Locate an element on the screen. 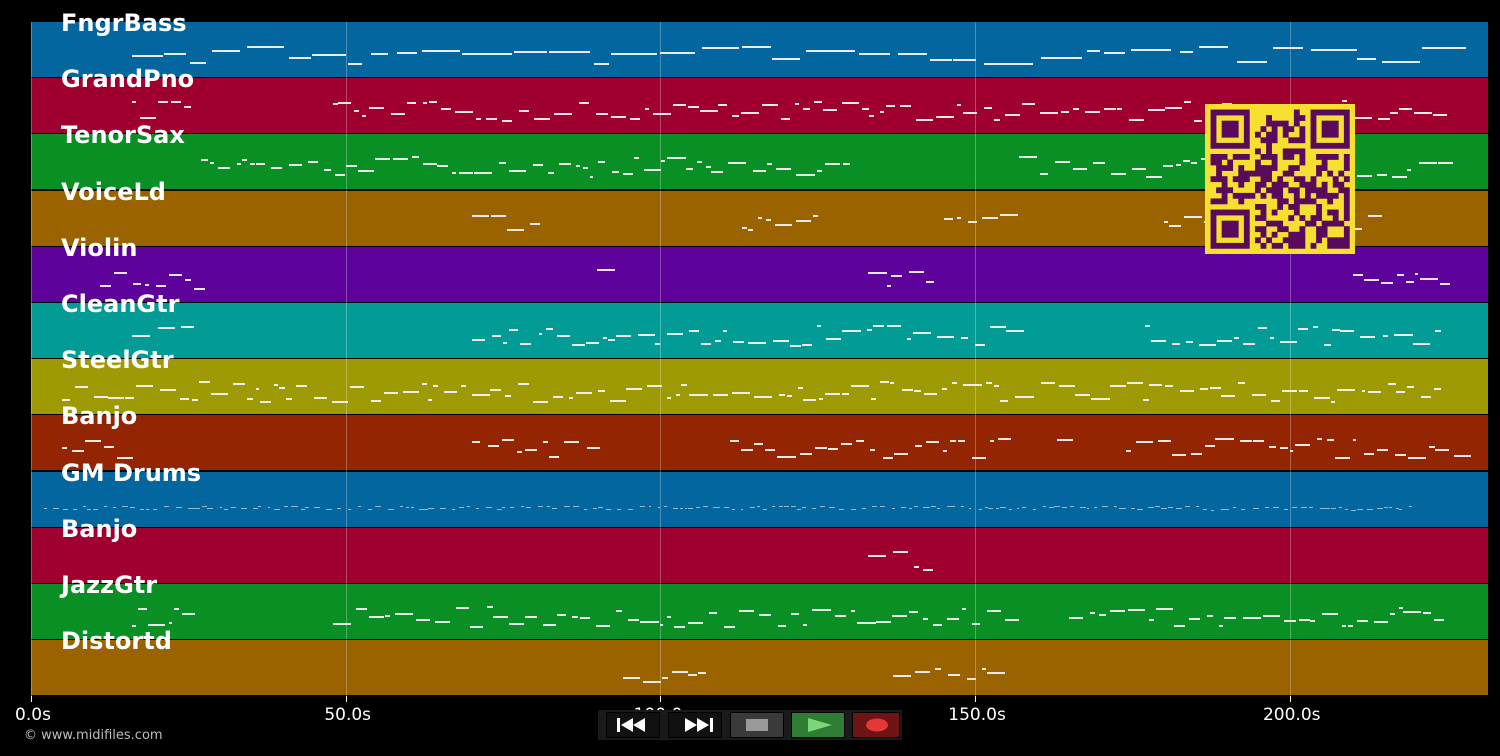  qr-code is located at coordinates (1280, 179).